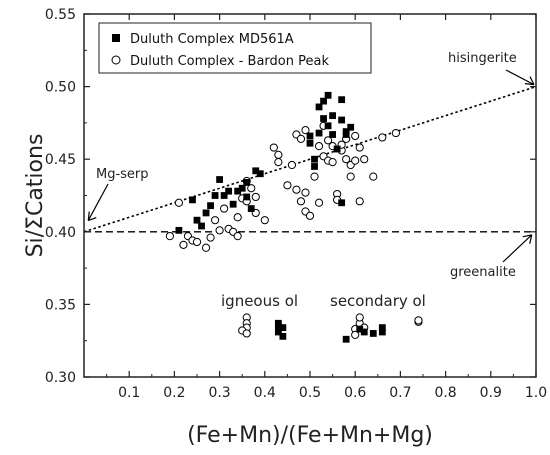 Image resolution: width=550 pixels, height=455 pixels. What do you see at coordinates (400, 393) in the screenshot?
I see `x-tick-label: 0.7` at bounding box center [400, 393].